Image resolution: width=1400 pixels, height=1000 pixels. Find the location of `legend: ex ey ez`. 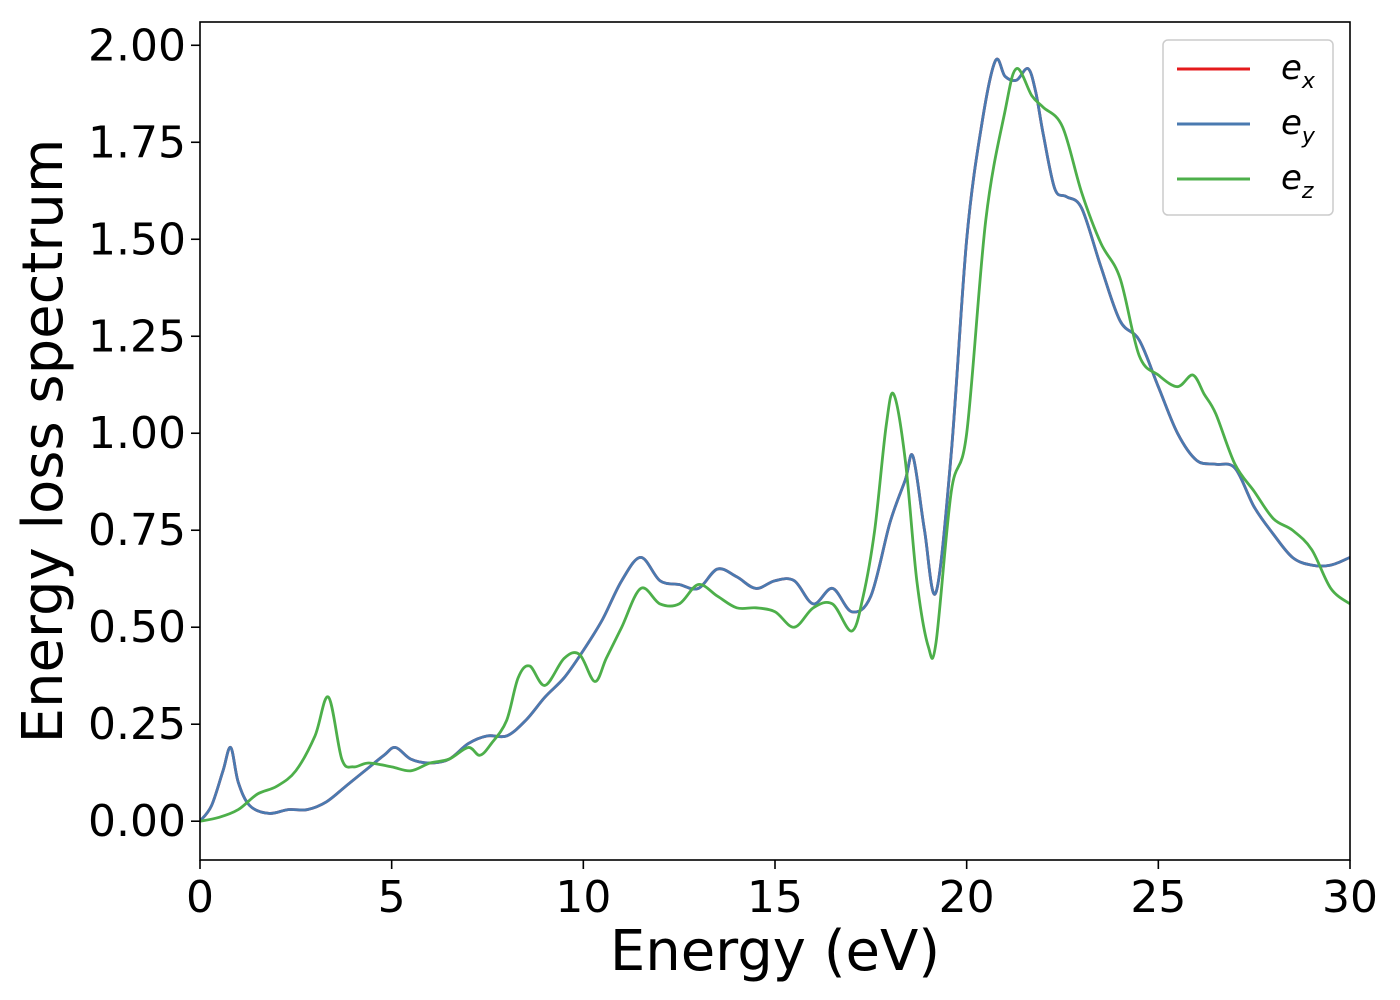

legend: ex ey ez is located at coordinates (1248, 127).